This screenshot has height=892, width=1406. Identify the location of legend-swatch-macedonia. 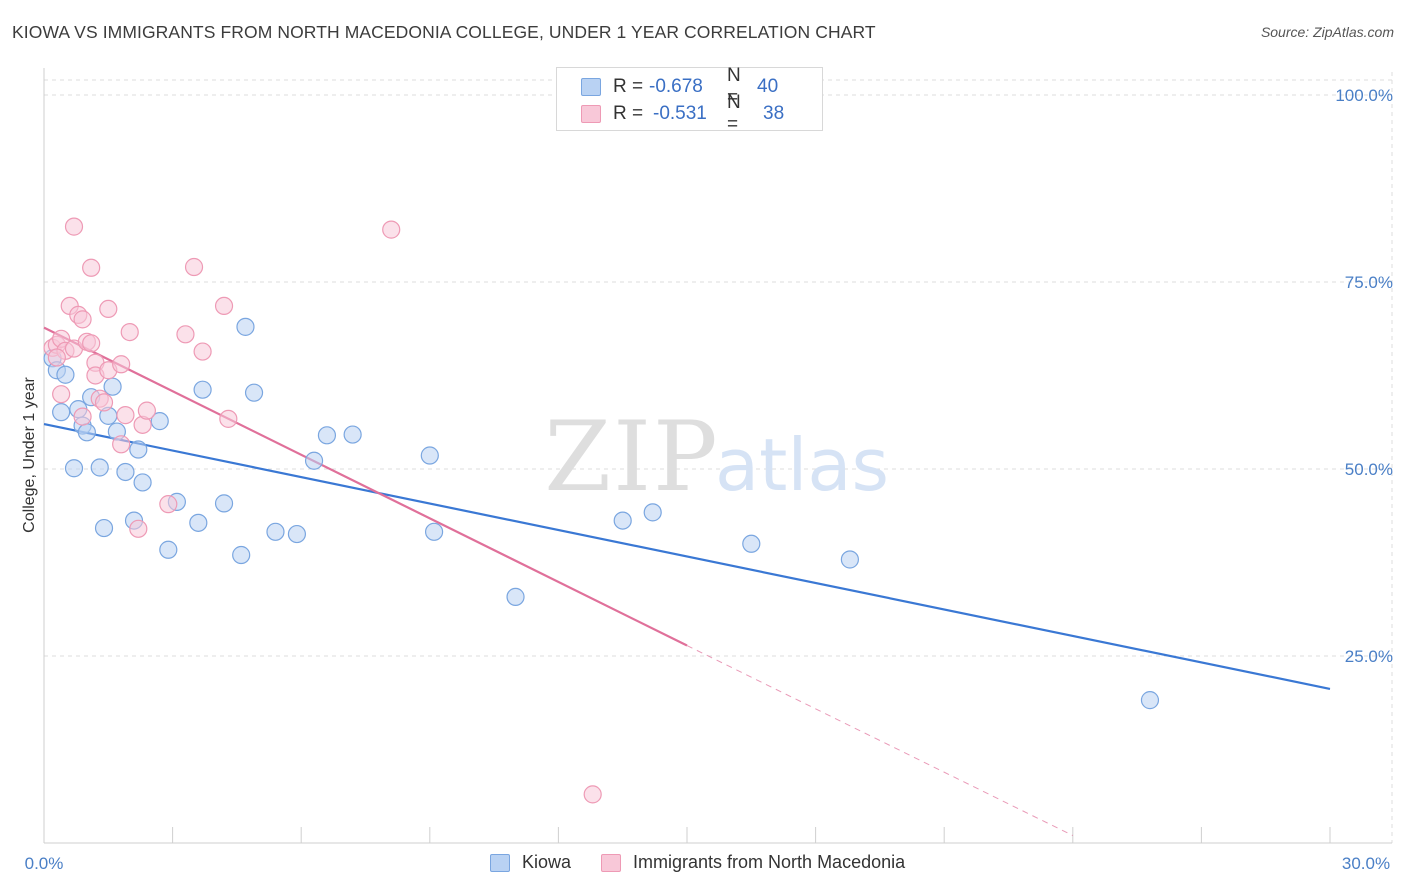
(591, 114).